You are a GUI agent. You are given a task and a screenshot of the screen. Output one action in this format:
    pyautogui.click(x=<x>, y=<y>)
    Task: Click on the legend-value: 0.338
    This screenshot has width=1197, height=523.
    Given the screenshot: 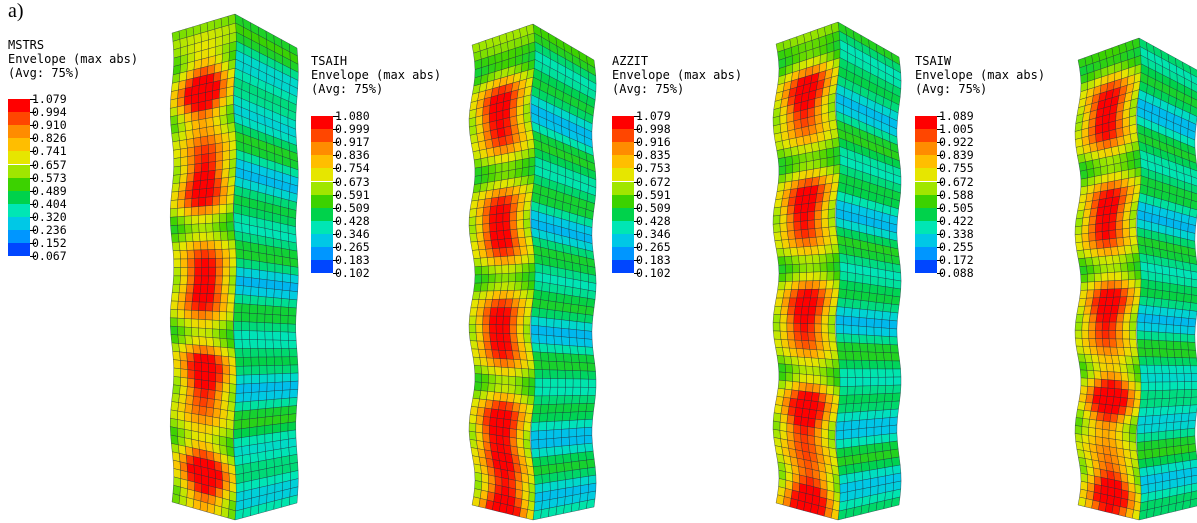 What is the action you would take?
    pyautogui.click(x=956, y=233)
    